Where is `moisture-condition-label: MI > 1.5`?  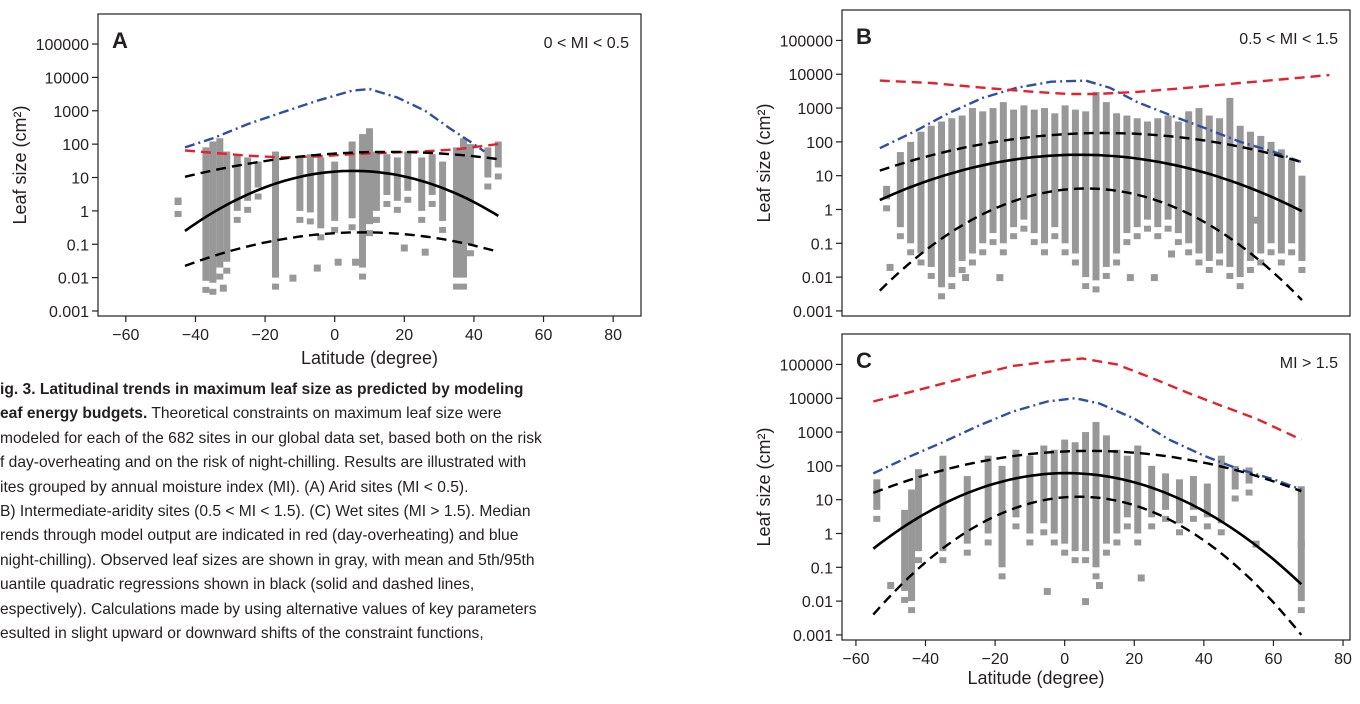 moisture-condition-label: MI > 1.5 is located at coordinates (1309, 363).